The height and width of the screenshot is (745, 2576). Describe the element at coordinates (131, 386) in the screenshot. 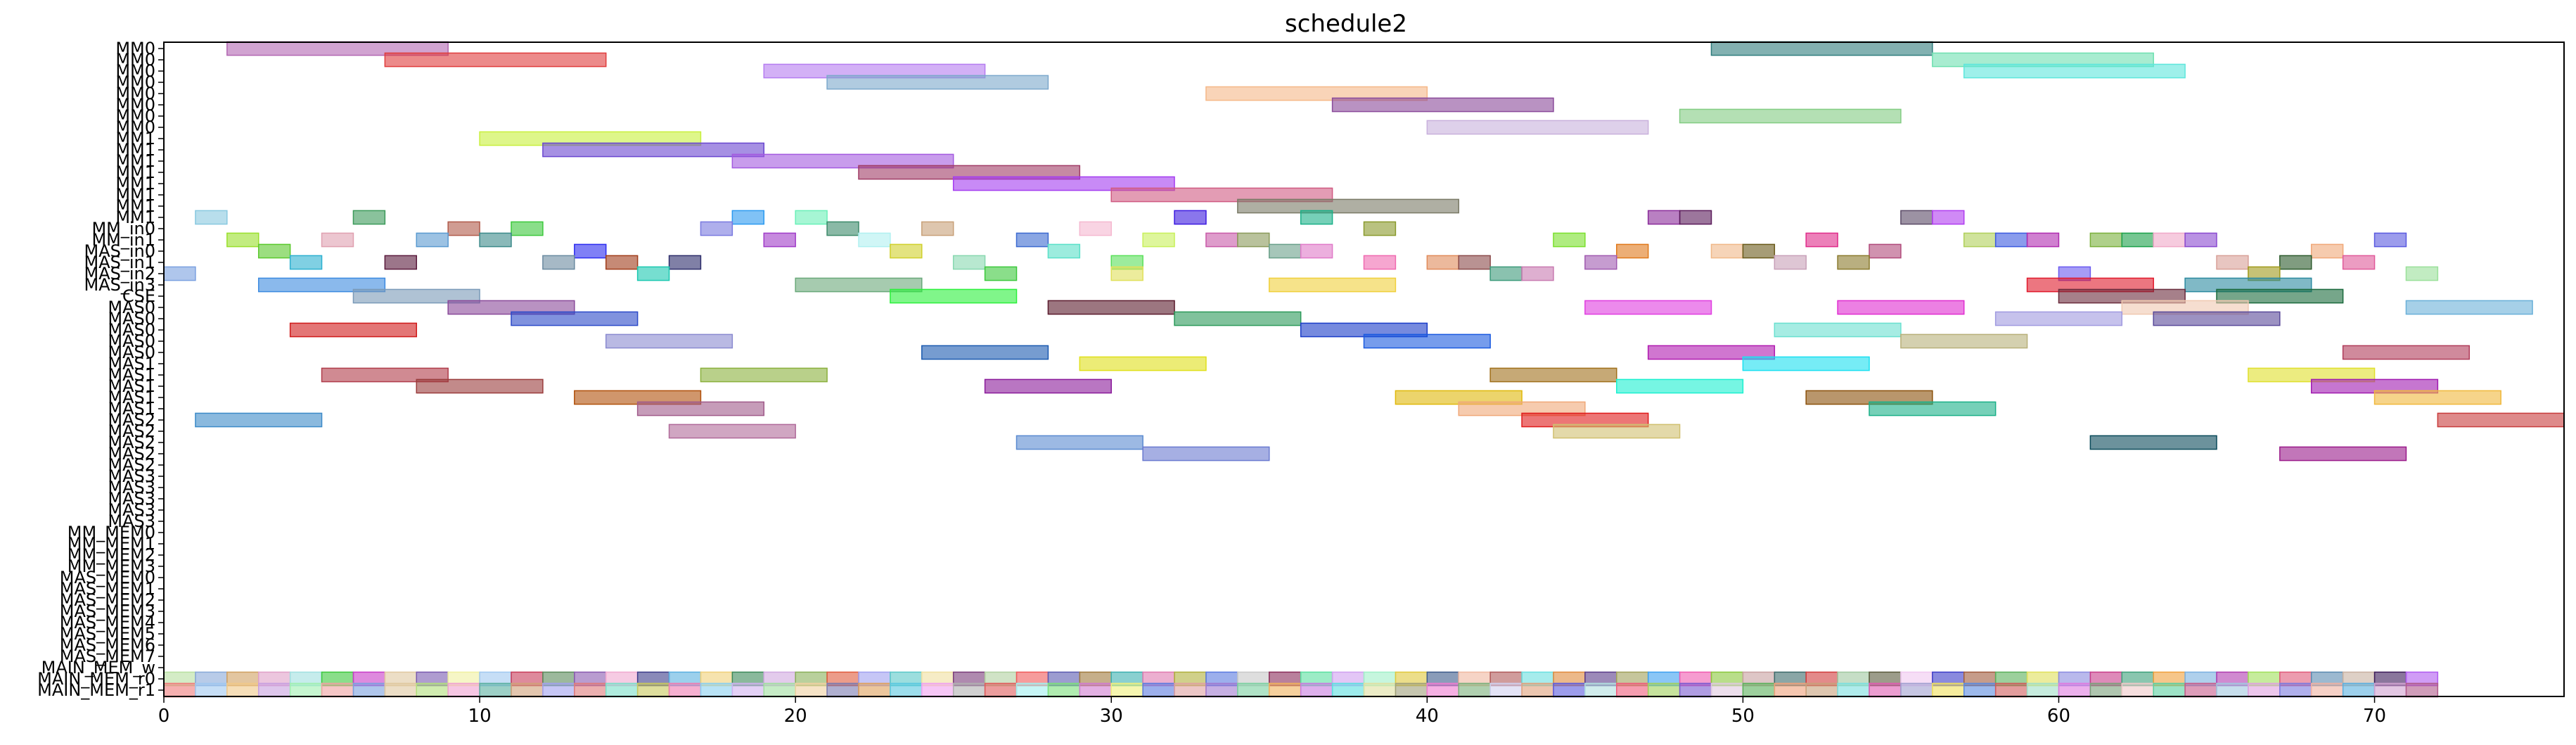

I see `y-tick-label-30: MAS1` at that location.